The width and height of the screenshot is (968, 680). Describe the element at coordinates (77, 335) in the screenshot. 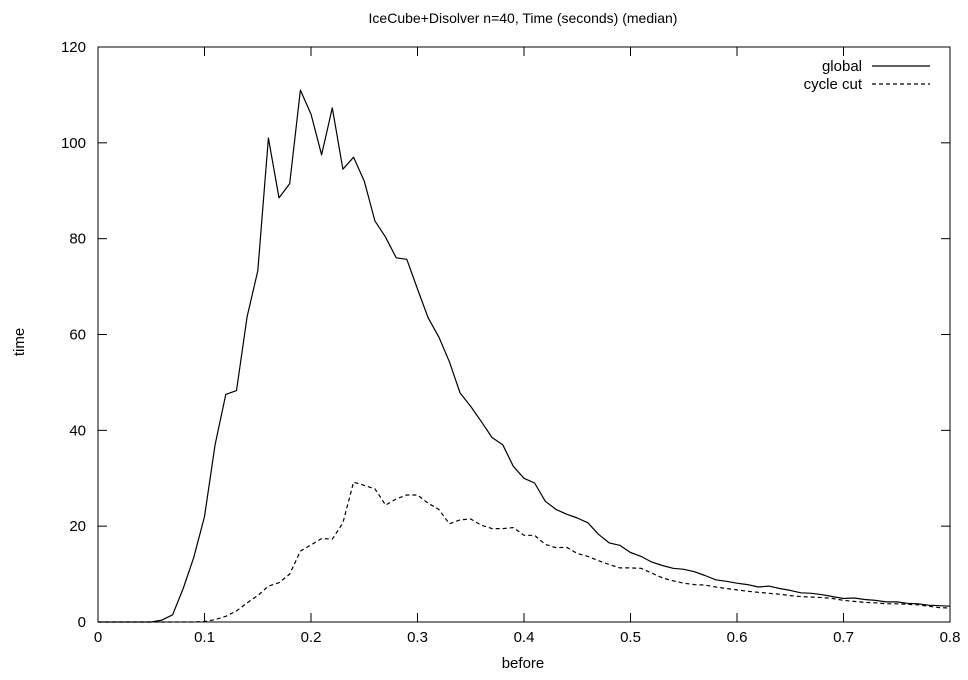

I see `y-tick-label: 60` at that location.